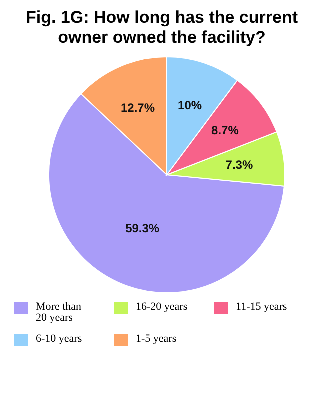 The height and width of the screenshot is (405, 324). What do you see at coordinates (60, 339) in the screenshot?
I see `legend-label: 6-10 years` at bounding box center [60, 339].